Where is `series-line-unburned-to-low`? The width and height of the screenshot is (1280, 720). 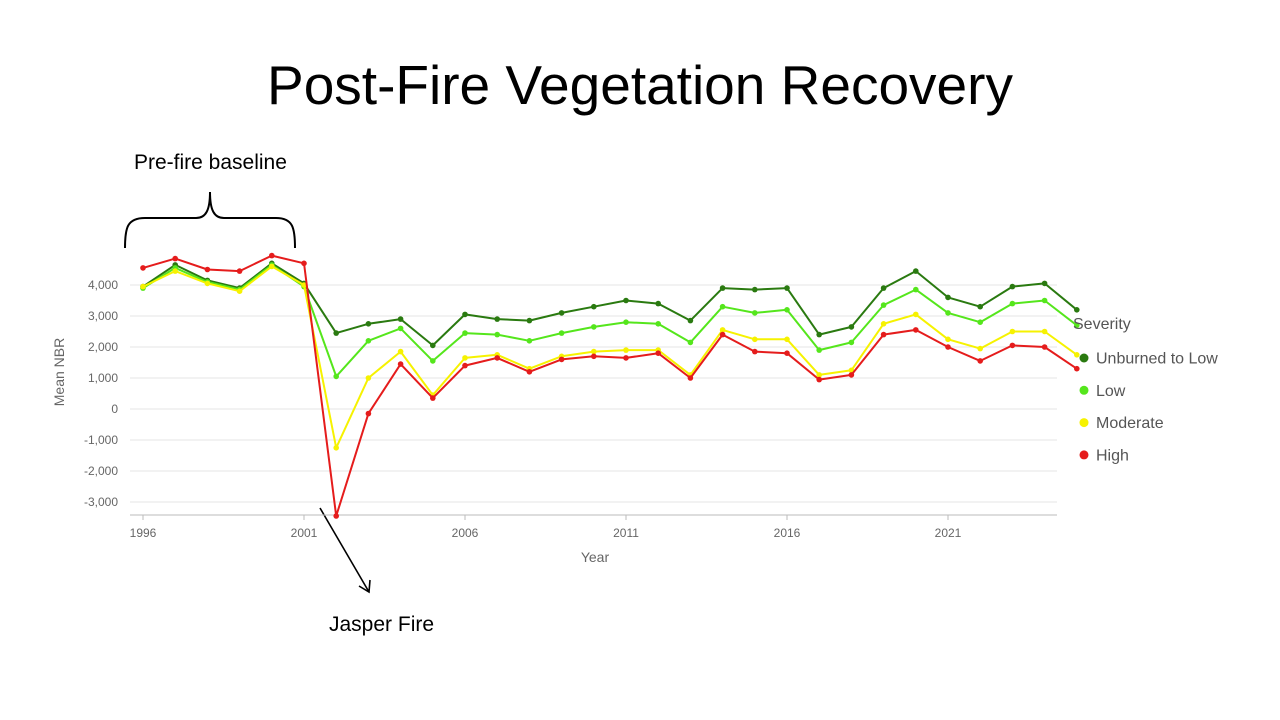
series-line-unburned-to-low is located at coordinates (610, 304).